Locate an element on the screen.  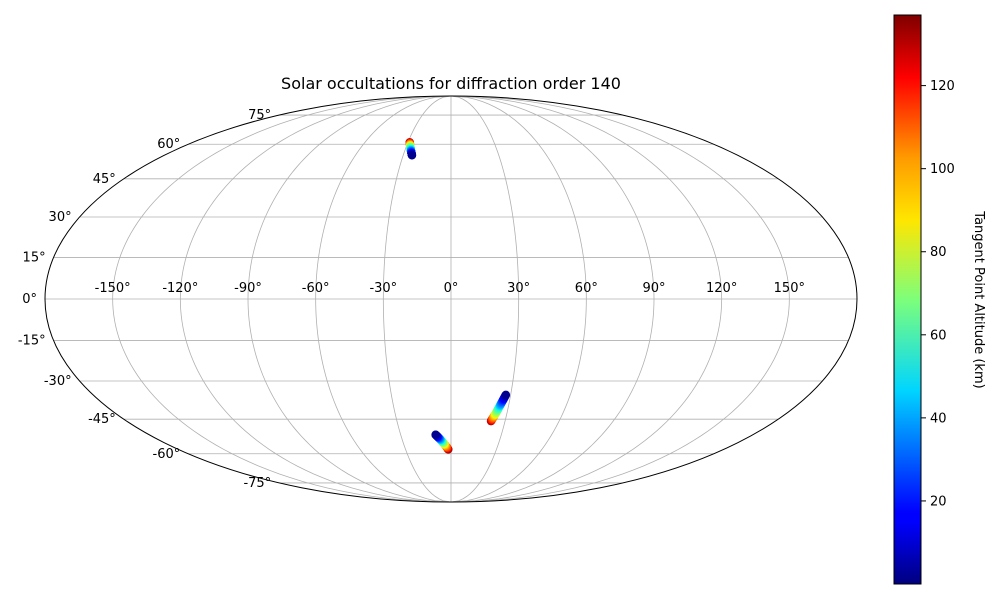
longitude-tick-label: -30° is located at coordinates (383, 288).